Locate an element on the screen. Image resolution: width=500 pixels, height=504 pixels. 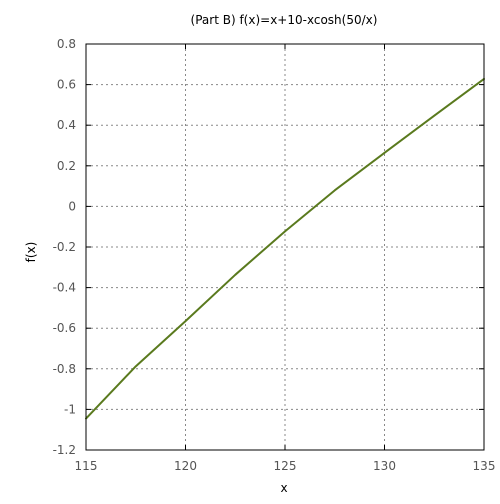
x-tick-label: 120 is located at coordinates (185, 466).